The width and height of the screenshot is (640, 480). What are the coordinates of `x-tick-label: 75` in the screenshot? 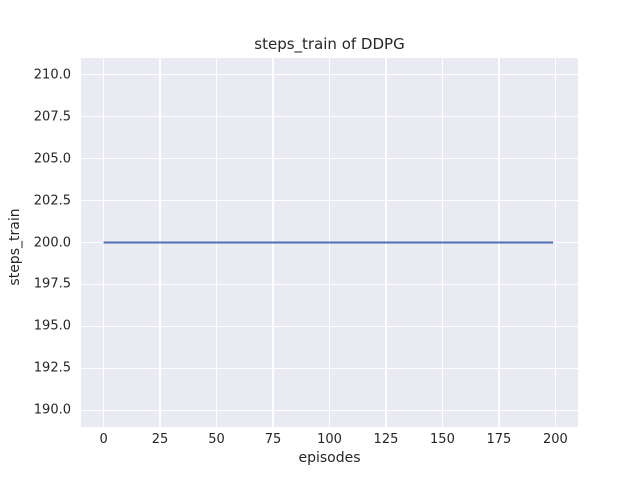 It's located at (273, 439).